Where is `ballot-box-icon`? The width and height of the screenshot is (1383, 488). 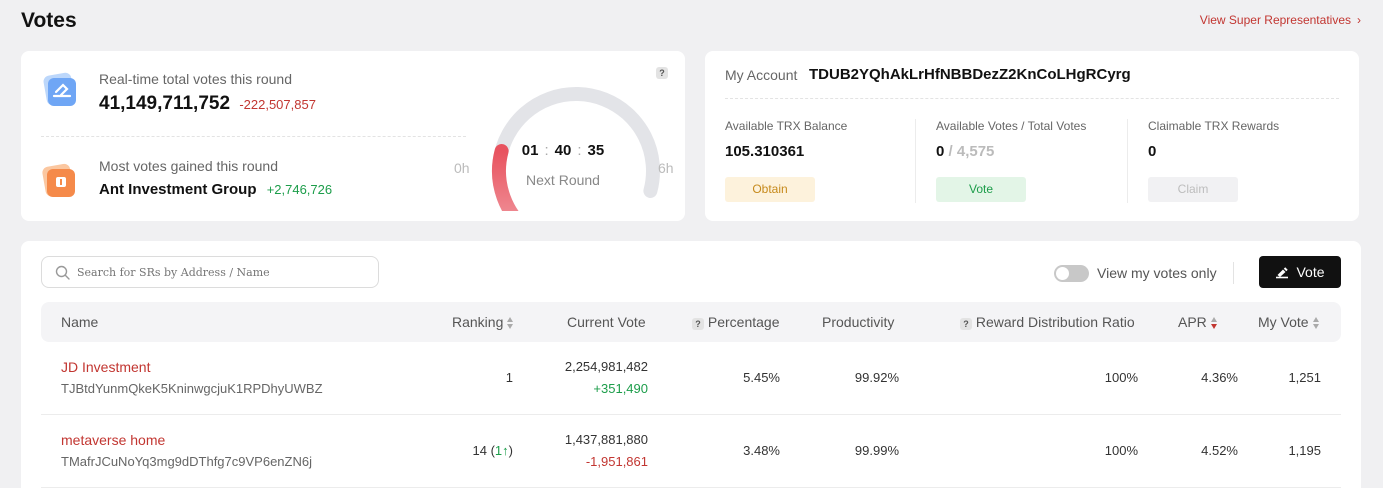
ballot-box-icon is located at coordinates (59, 89).